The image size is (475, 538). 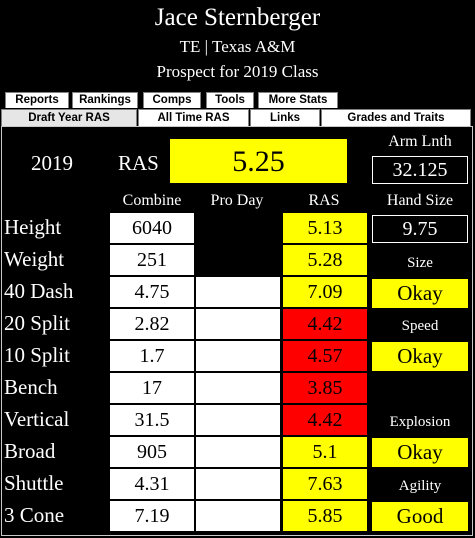 What do you see at coordinates (285, 117) in the screenshot?
I see `tab-links: Links` at bounding box center [285, 117].